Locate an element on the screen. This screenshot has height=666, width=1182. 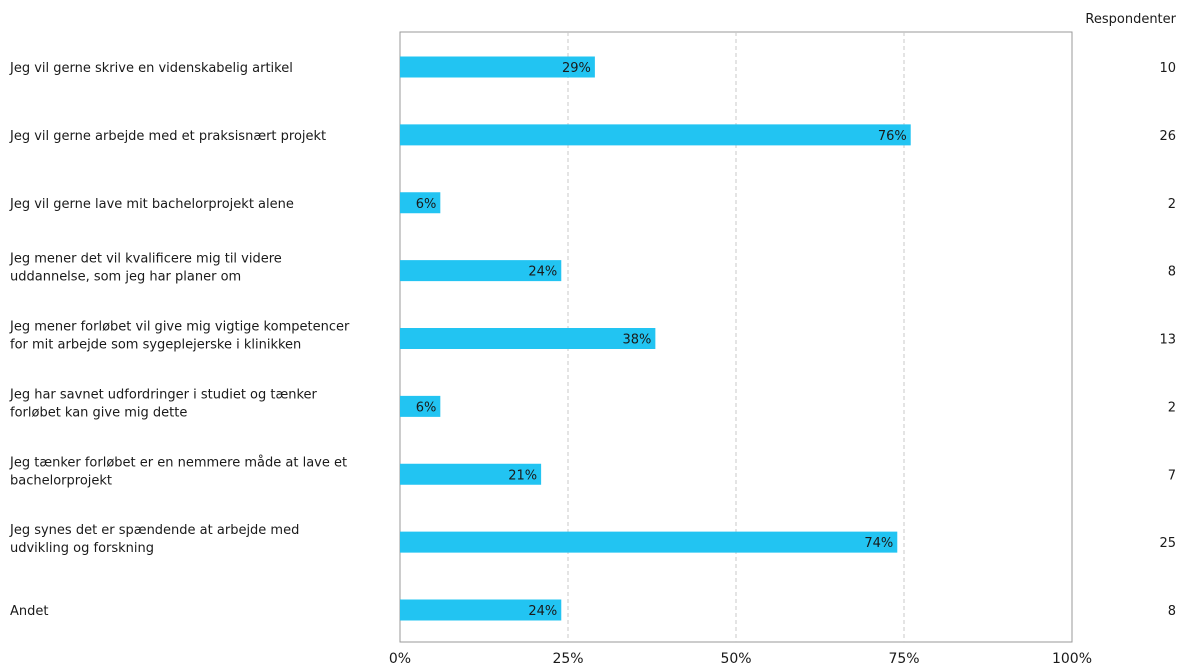
x-tick-label: 25% is located at coordinates (567, 658).